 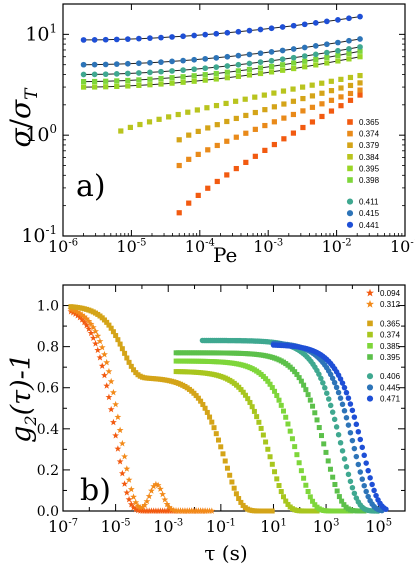 I want to click on panel-label: b), so click(x=95, y=490).